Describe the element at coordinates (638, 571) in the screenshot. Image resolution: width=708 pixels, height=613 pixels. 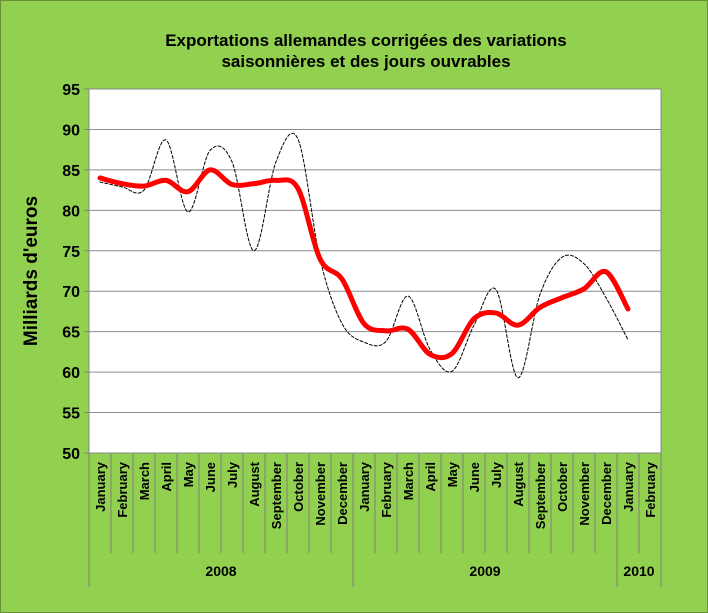
I see `year-label: 2010` at that location.